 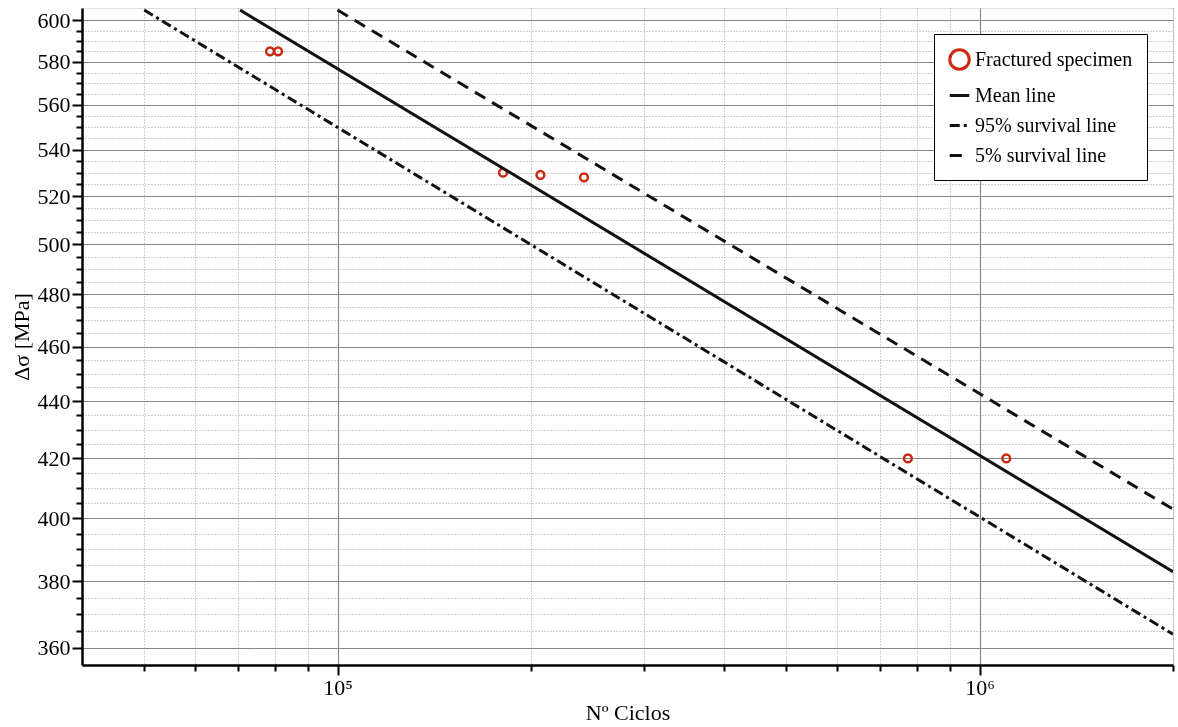 I want to click on x-tick-label: 10⁶, so click(x=980, y=687).